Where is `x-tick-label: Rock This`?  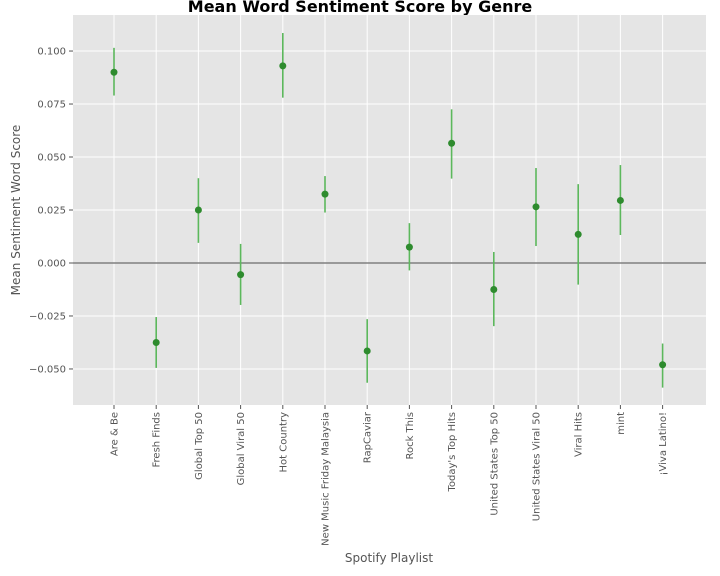 x-tick-label: Rock This is located at coordinates (410, 436).